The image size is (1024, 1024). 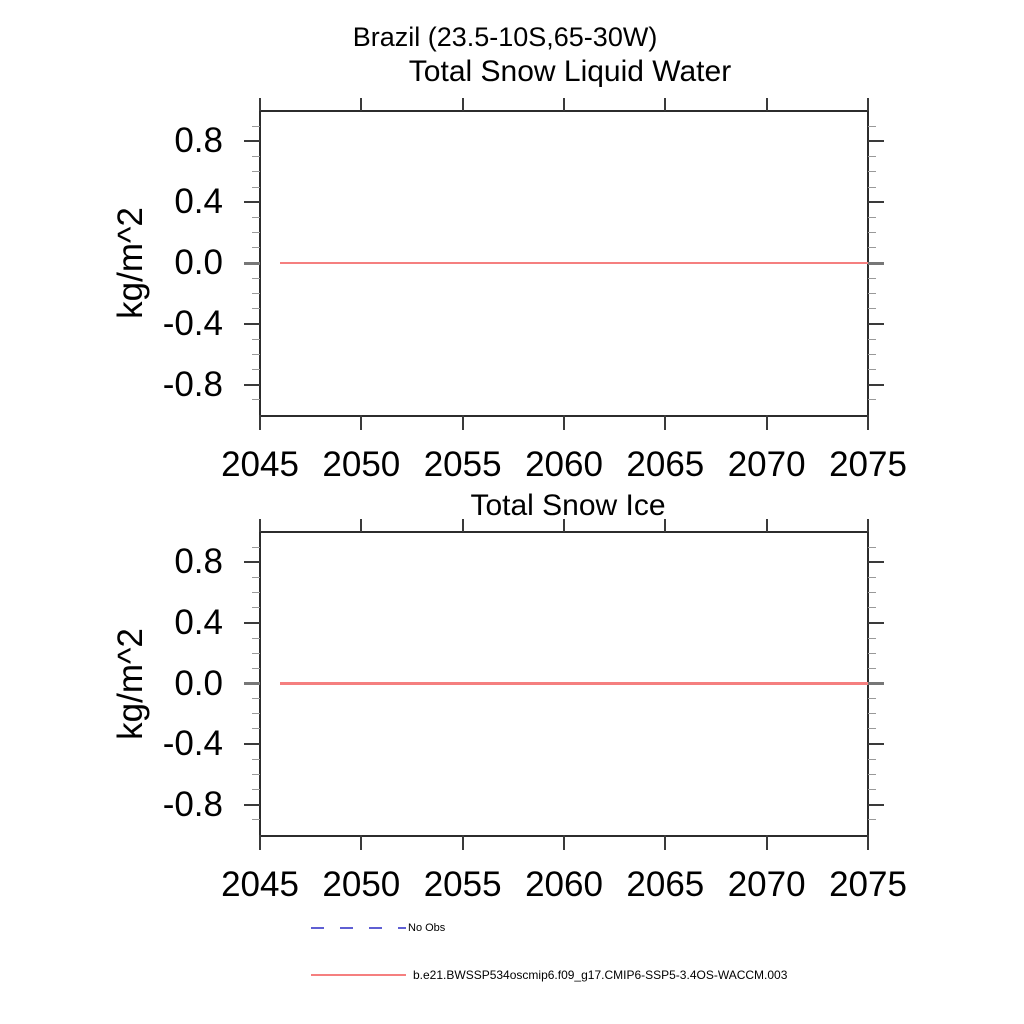 I want to click on x-tick-label: 2060, so click(x=564, y=464).